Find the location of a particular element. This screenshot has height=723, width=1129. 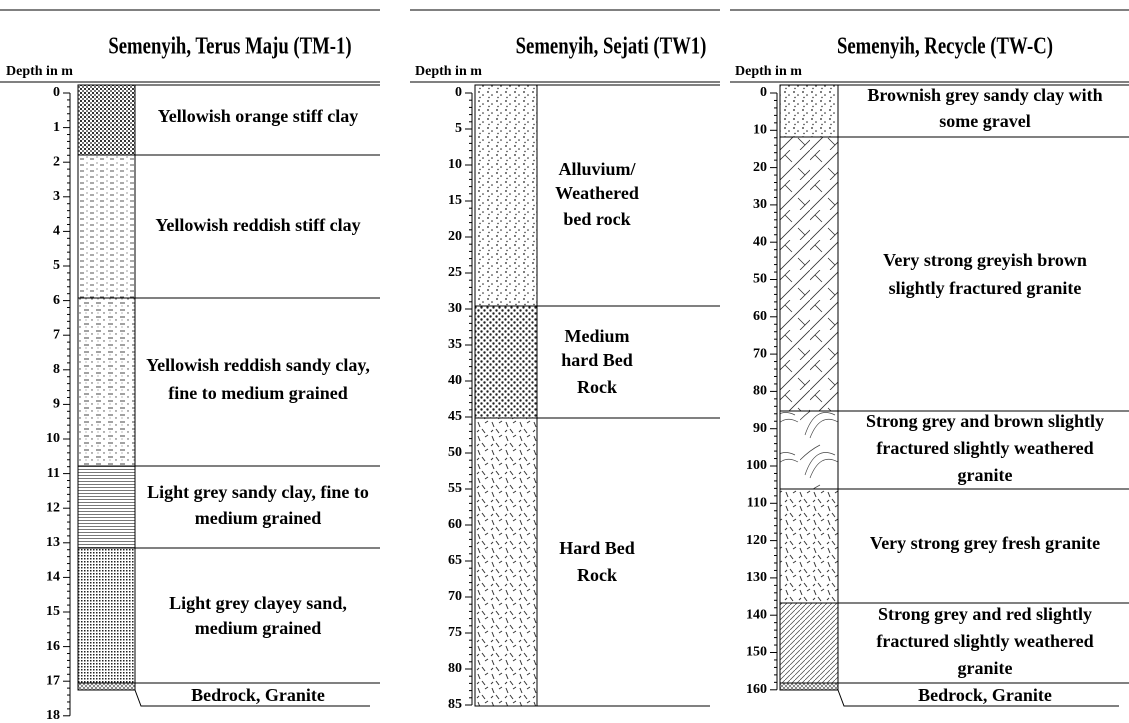

layer-label: fractured slightly weathered is located at coordinates (984, 448).